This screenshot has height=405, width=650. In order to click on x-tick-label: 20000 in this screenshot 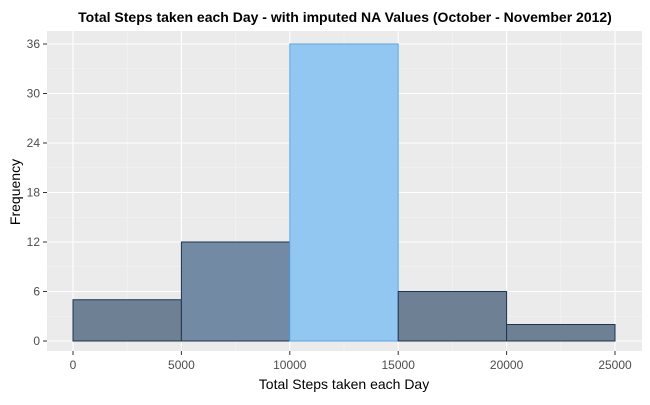, I will do `click(507, 365)`.